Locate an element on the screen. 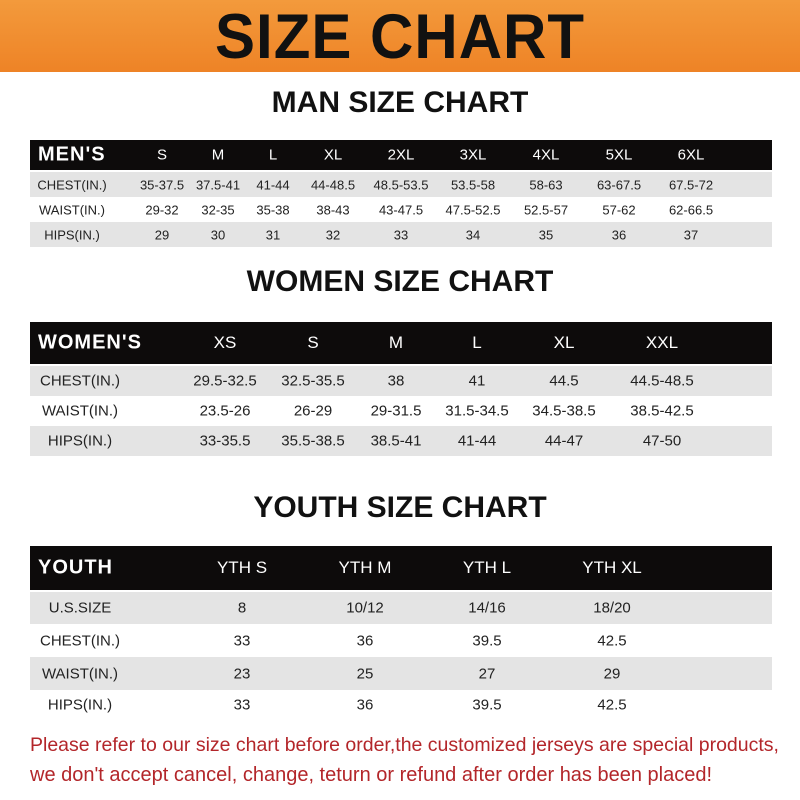 This screenshot has height=800, width=800. table-cell: 47-50 is located at coordinates (662, 441).